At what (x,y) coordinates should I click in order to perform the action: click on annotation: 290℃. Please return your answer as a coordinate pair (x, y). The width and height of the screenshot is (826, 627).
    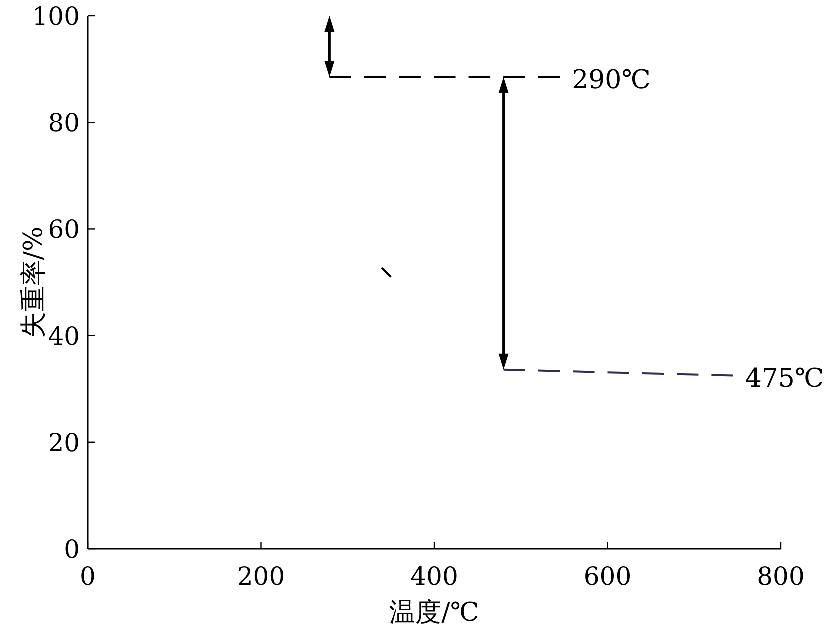
    Looking at the image, I should click on (611, 80).